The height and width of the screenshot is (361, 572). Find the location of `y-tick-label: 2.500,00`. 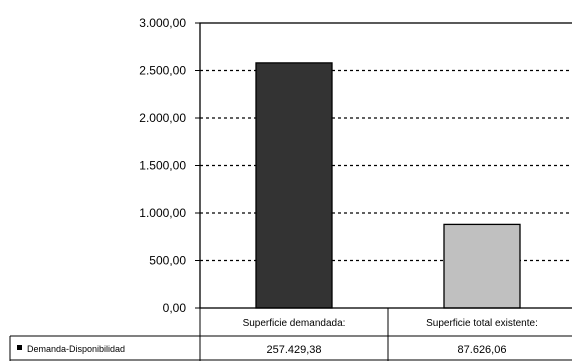

y-tick-label: 2.500,00 is located at coordinates (162, 71).